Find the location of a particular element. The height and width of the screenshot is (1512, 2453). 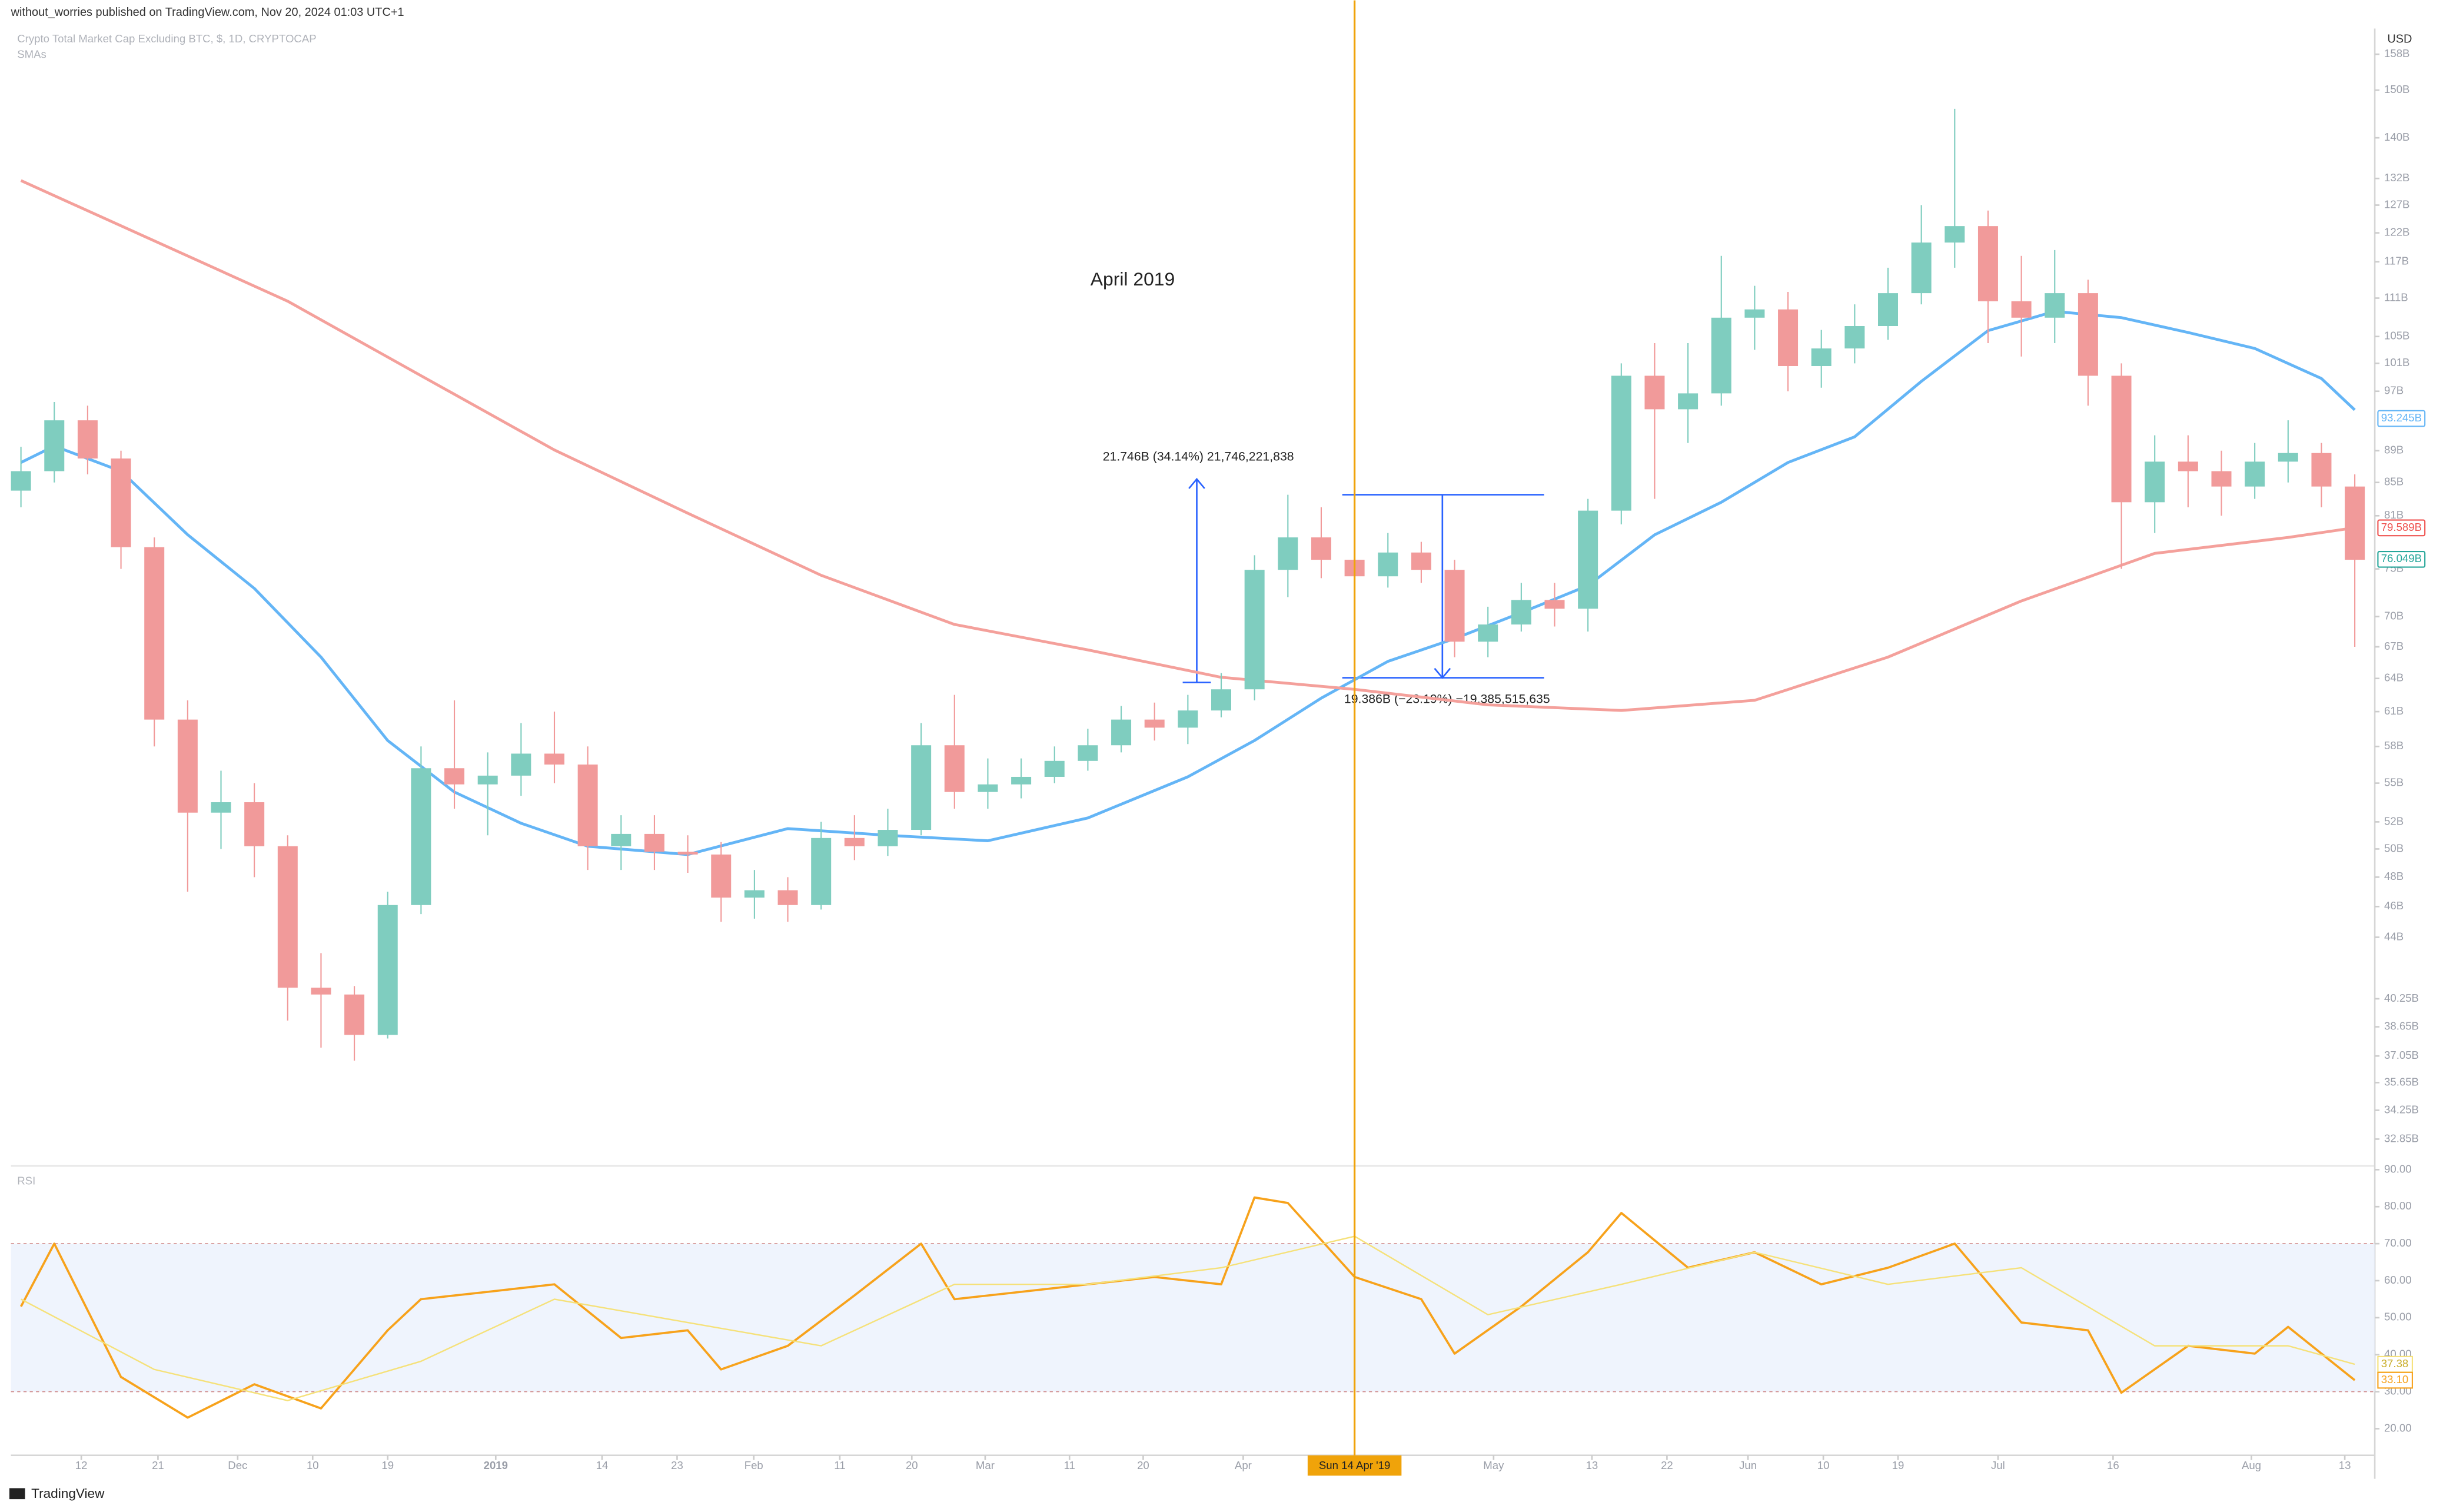

y-tick-label: 44B is located at coordinates (2394, 936).